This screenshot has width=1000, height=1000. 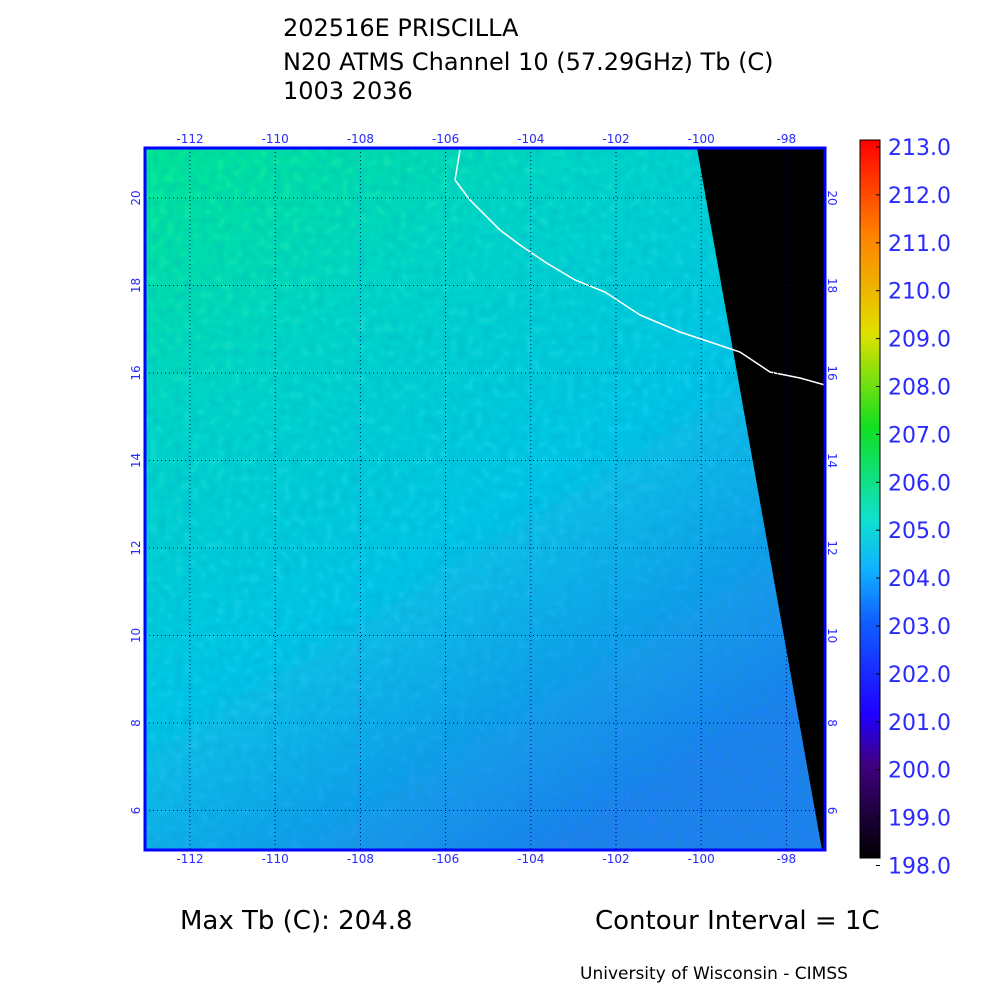 What do you see at coordinates (919, 244) in the screenshot?
I see `colorbar-label: 211.0` at bounding box center [919, 244].